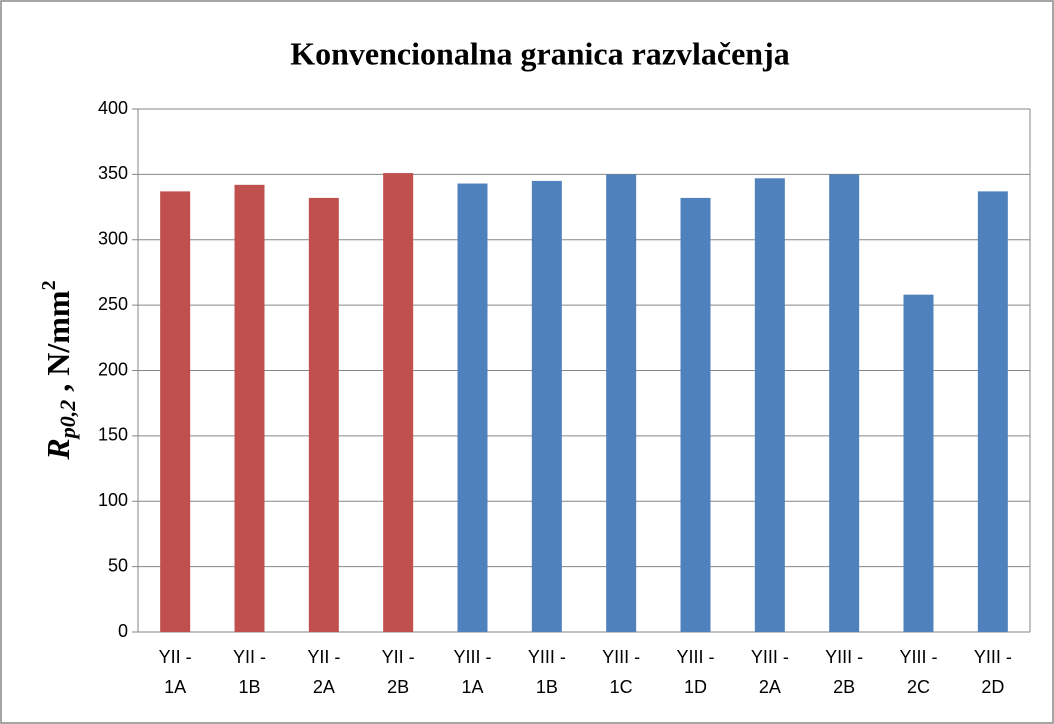  Describe the element at coordinates (113, 369) in the screenshot. I see `y-tick-label: 200` at that location.